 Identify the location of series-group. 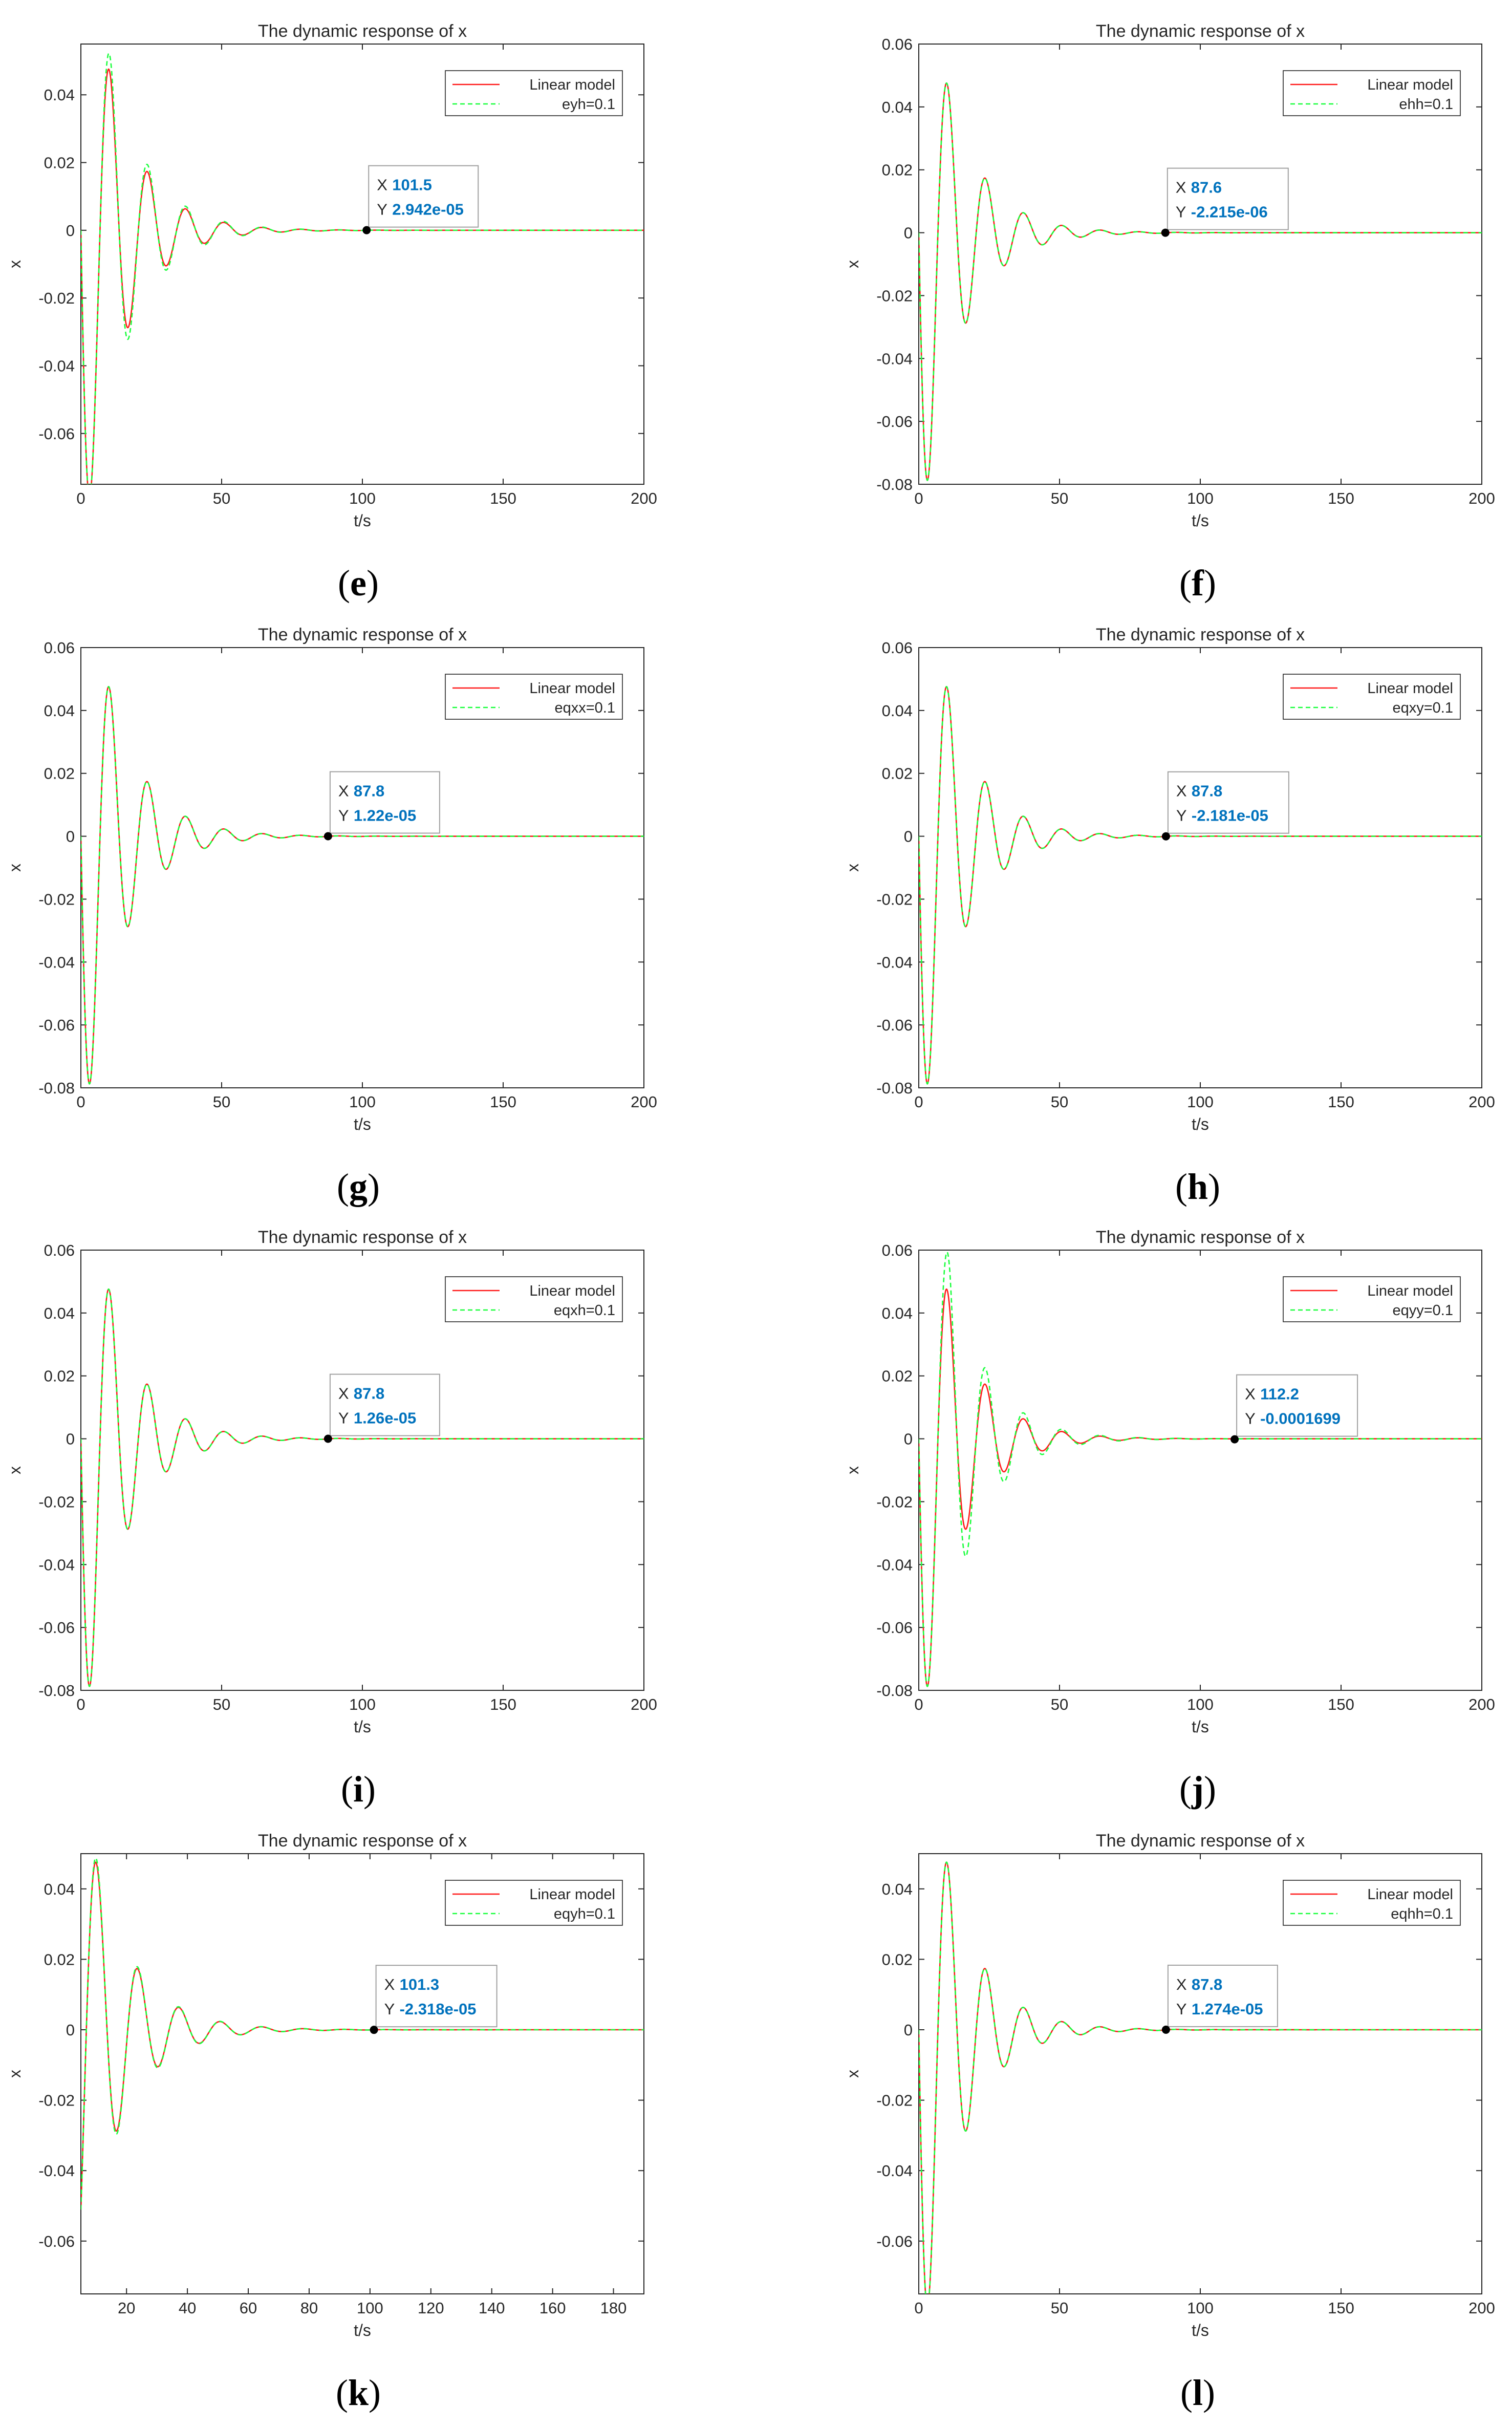
(1200, 1469).